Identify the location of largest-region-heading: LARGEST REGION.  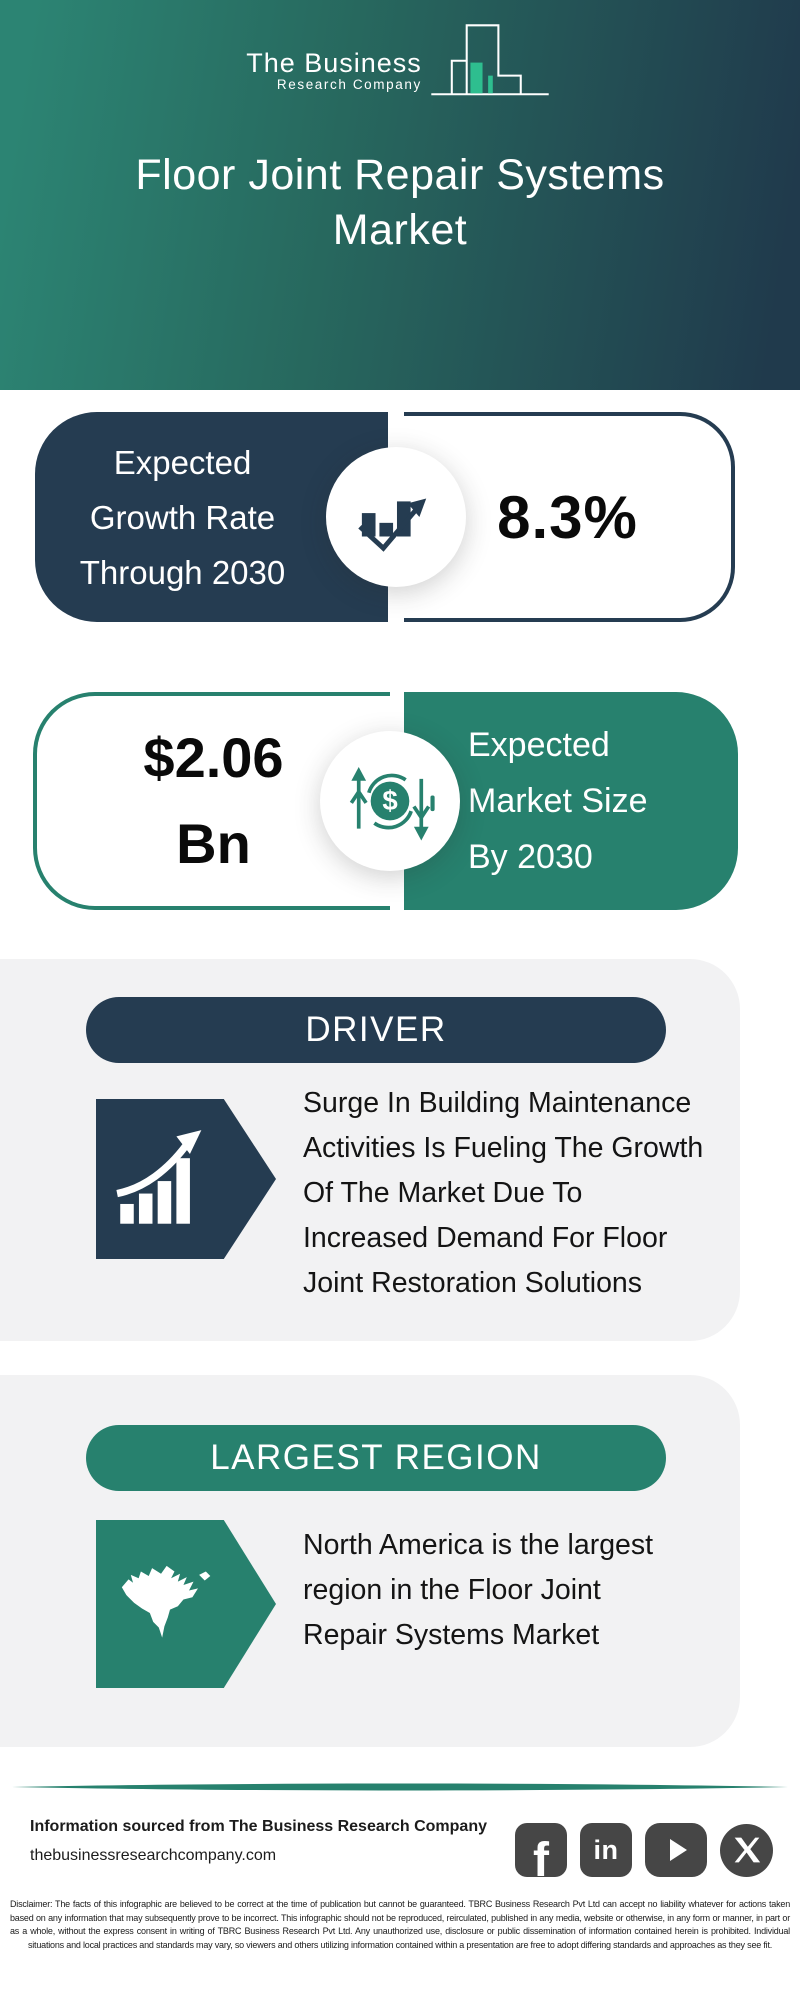
(376, 1457).